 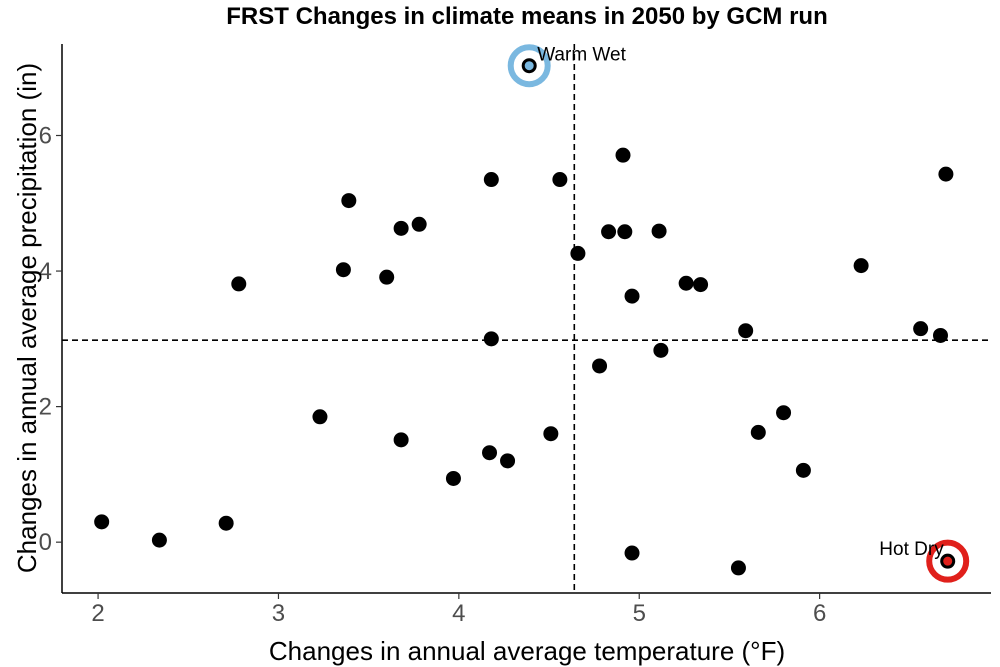 I want to click on y-tick-label: 2, so click(x=45, y=407).